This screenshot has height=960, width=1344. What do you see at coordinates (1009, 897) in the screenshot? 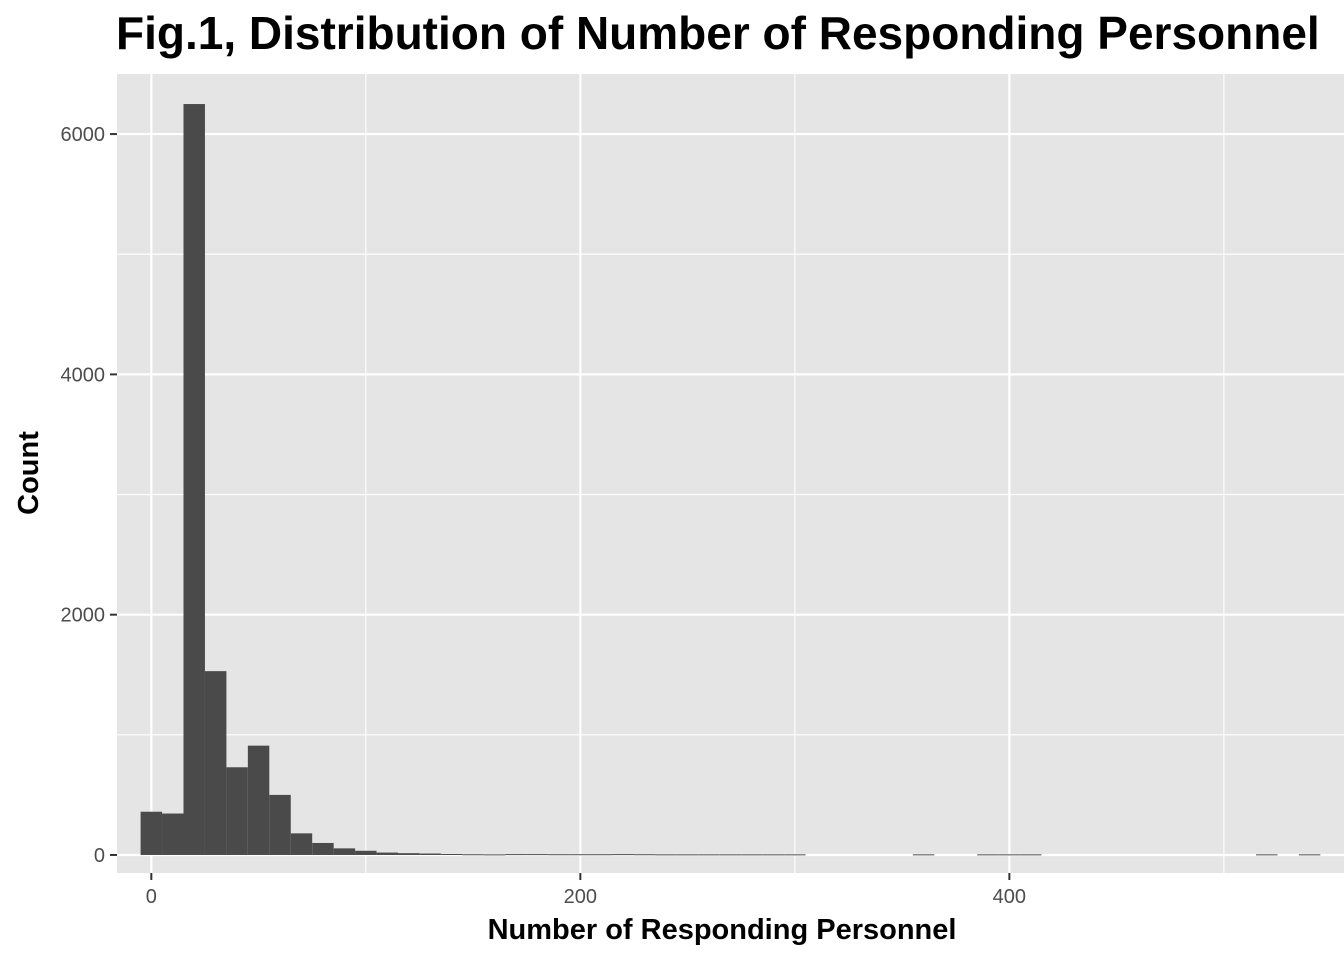
I see `x-tick-label: 400` at bounding box center [1009, 897].